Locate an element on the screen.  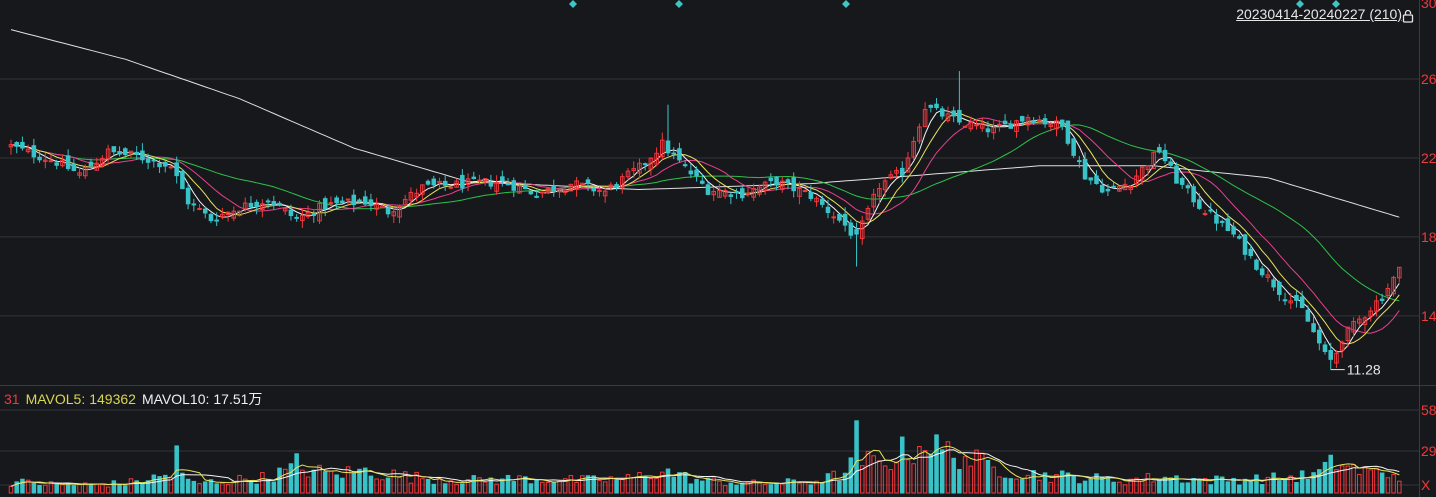
mavol10-label: MAVOL10: is located at coordinates (175, 399).